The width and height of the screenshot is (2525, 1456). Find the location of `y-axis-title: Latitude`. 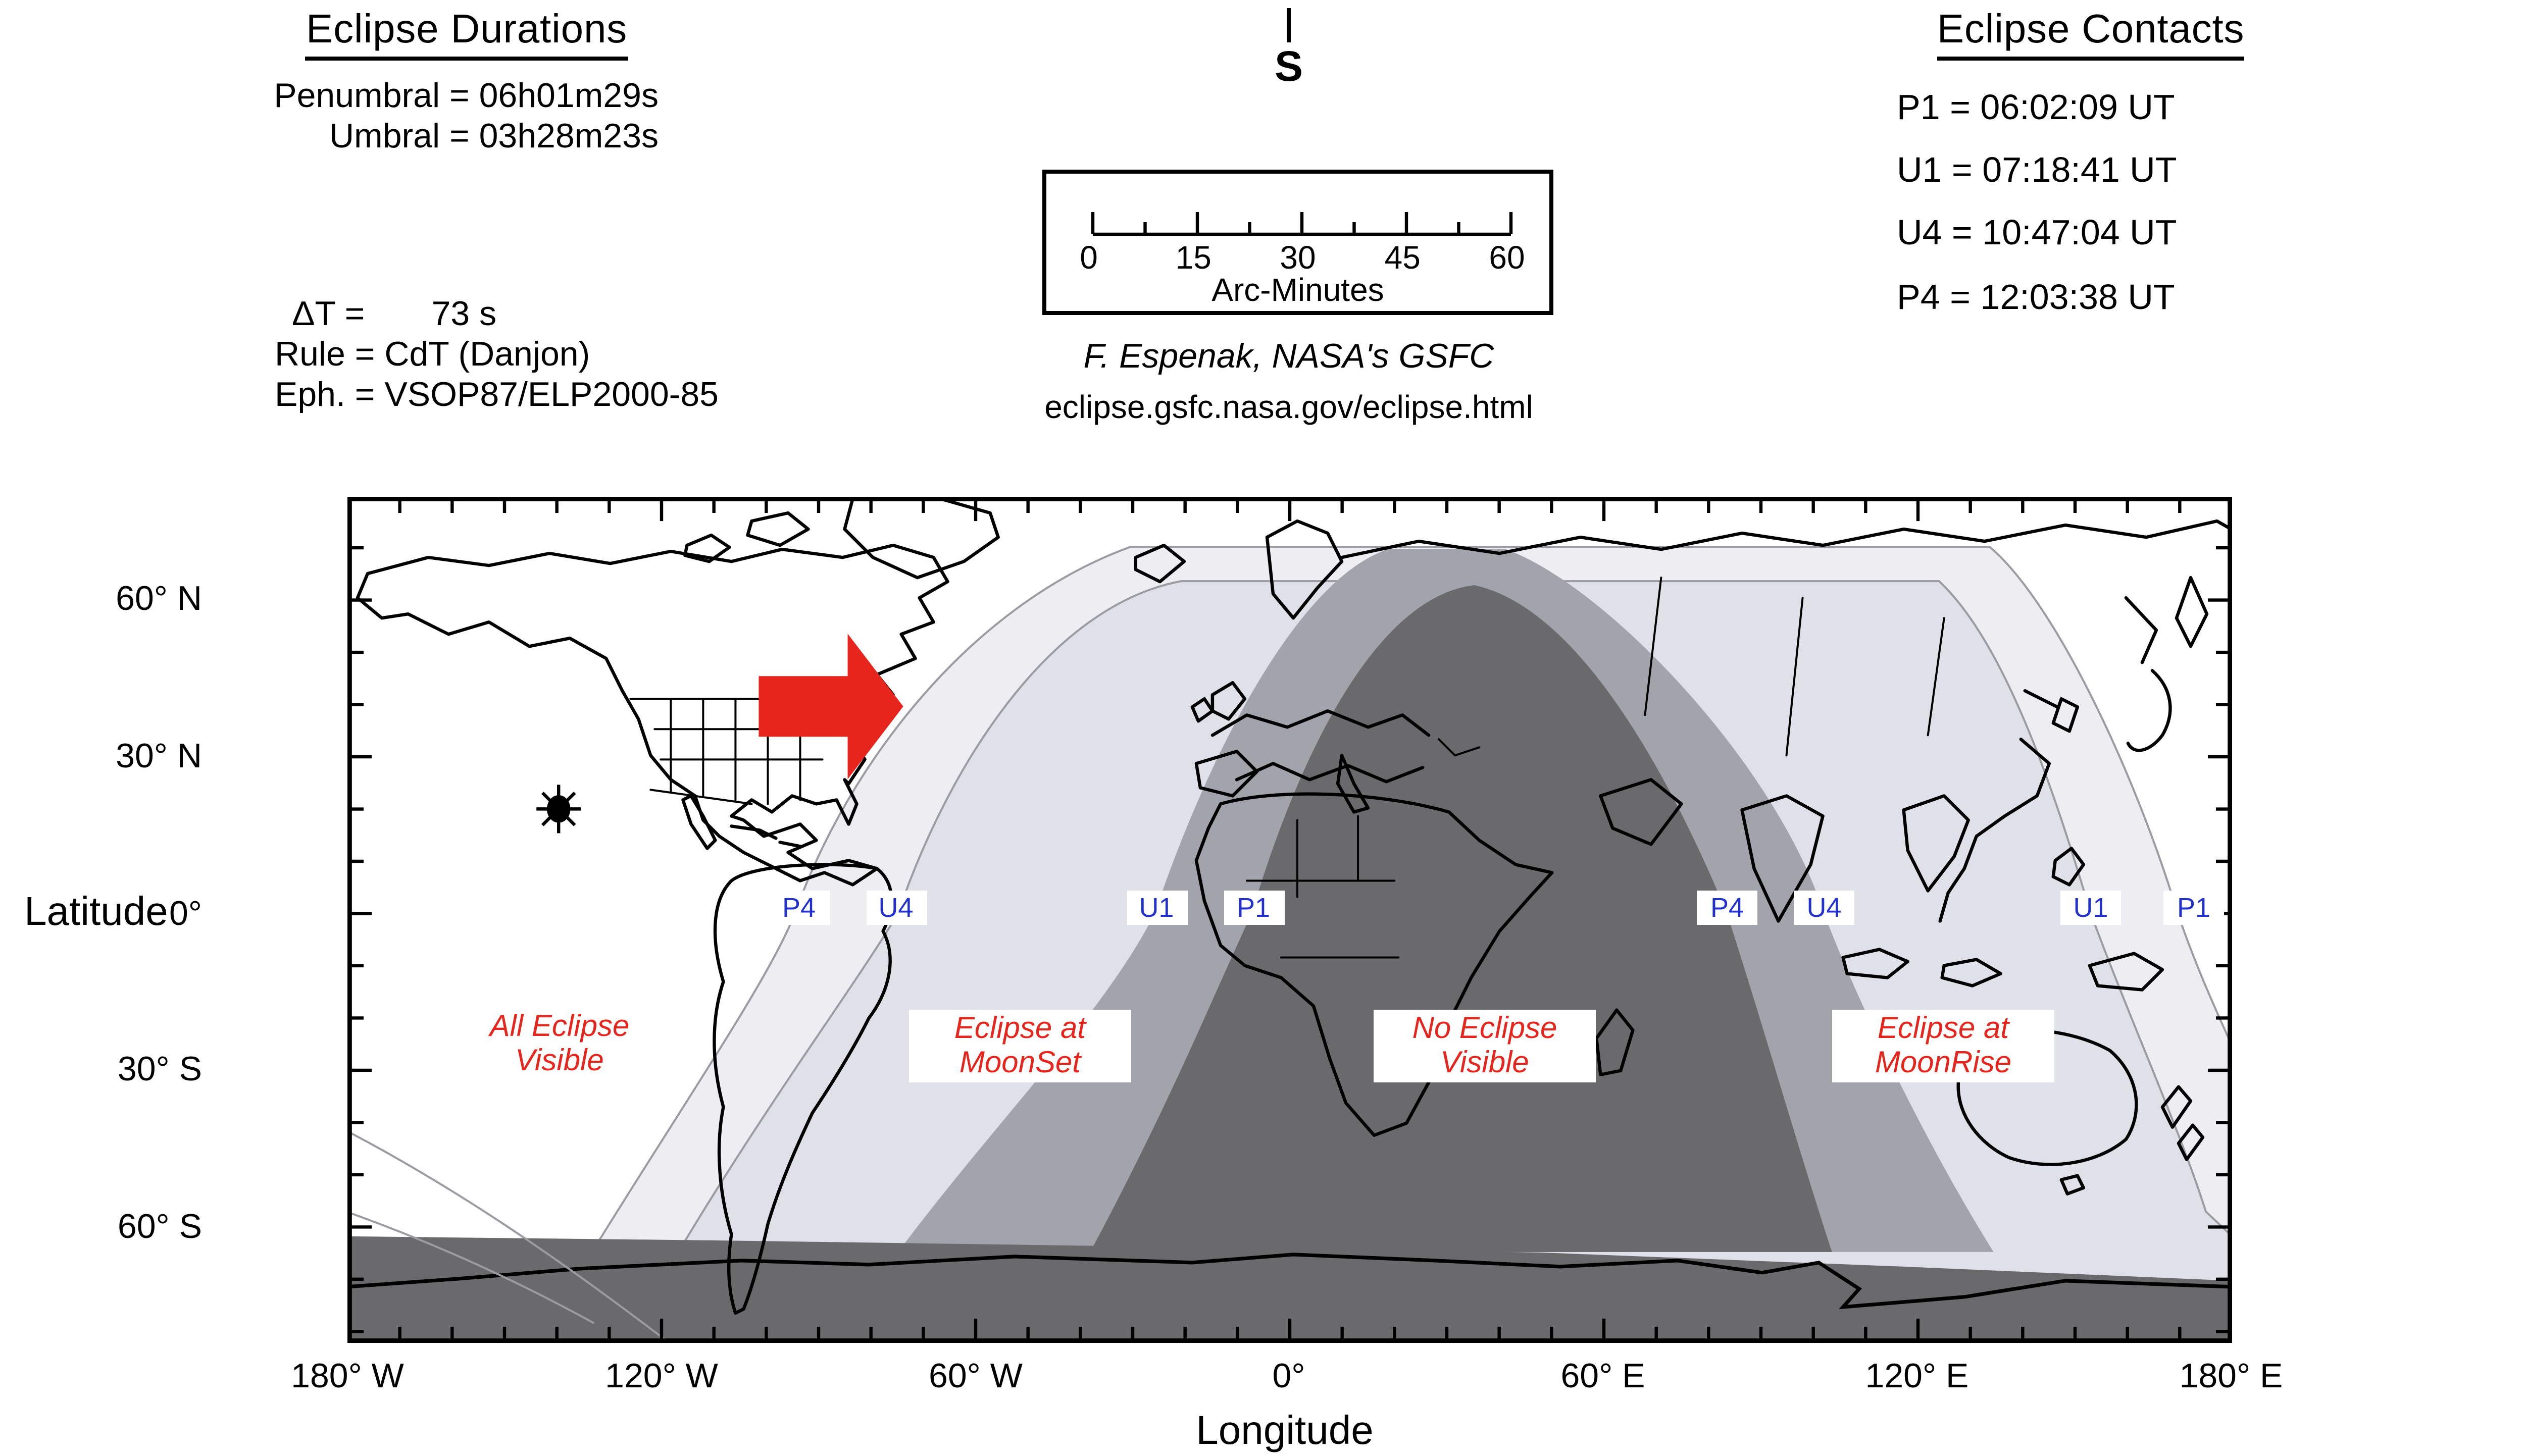

y-axis-title: Latitude is located at coordinates (96, 913).